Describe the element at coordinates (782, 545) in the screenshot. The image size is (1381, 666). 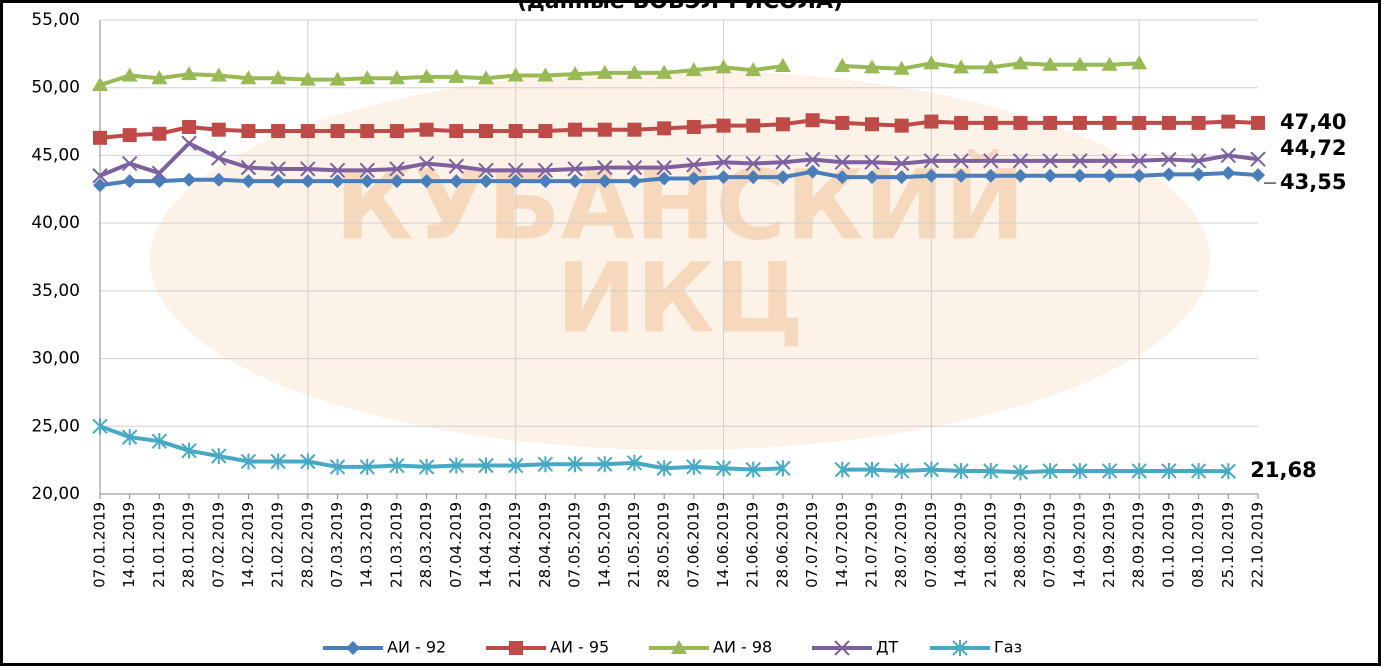
I see `x-tick-label: 28.06.2019` at that location.